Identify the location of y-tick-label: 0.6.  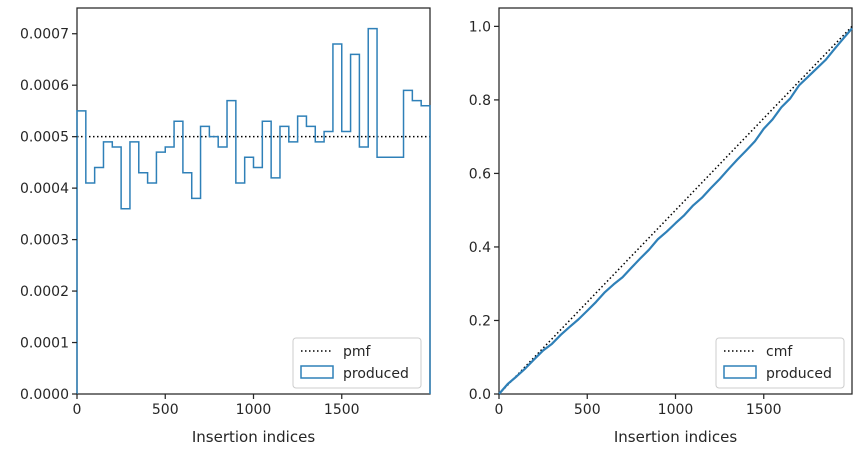
(480, 174).